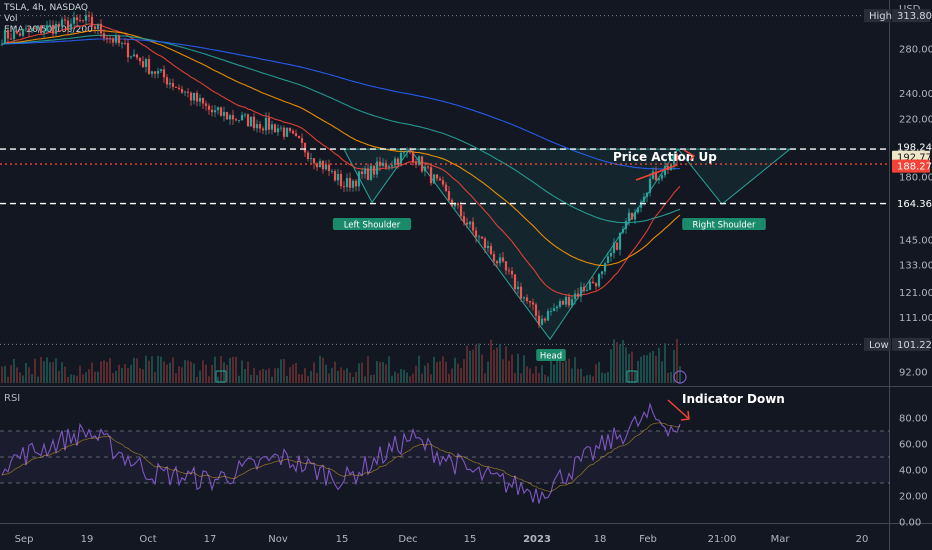  I want to click on badge-192: 192.77, so click(914, 158).